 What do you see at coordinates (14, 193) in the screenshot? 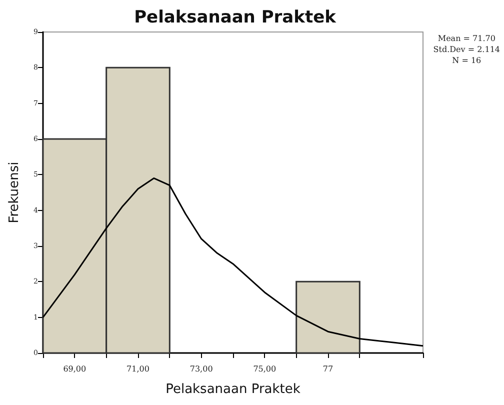
I see `y-axis-title: Frekuensi` at bounding box center [14, 193].